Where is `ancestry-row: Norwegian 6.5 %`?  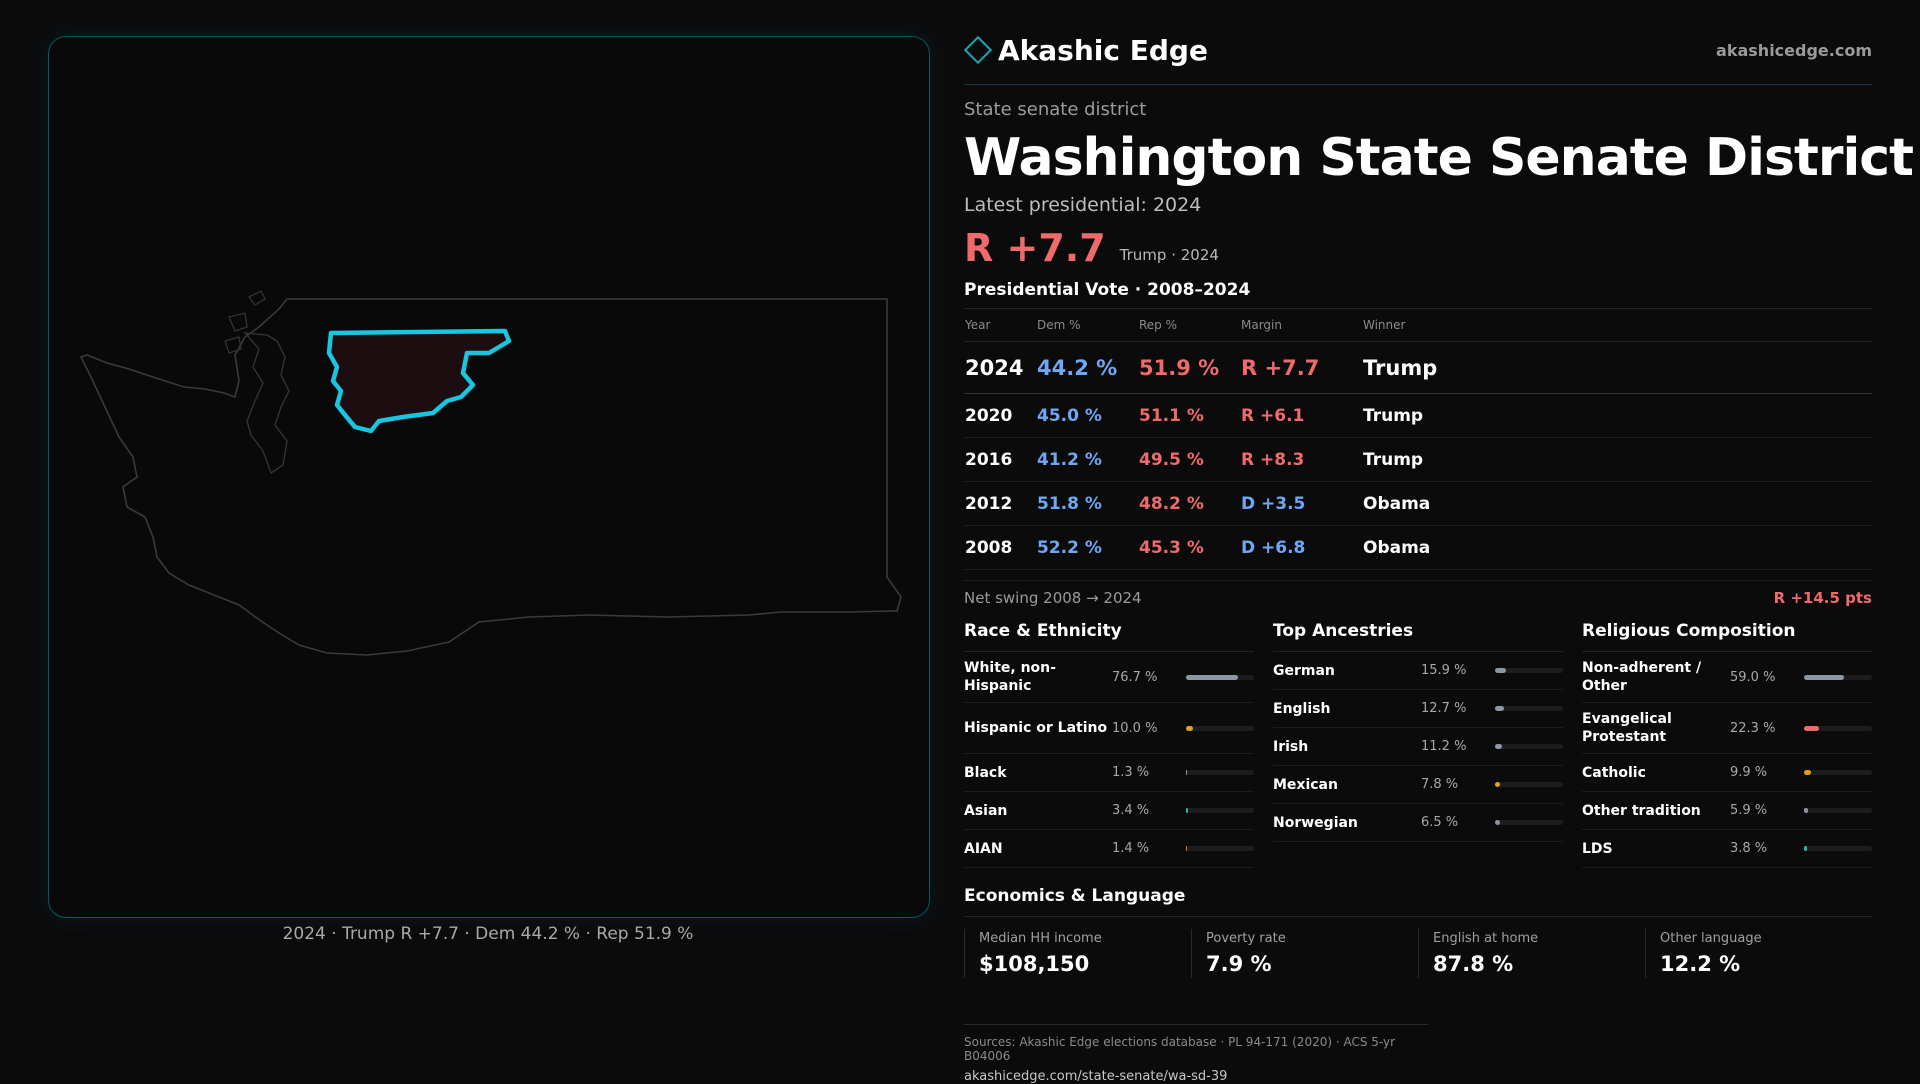
ancestry-row: Norwegian 6.5 % is located at coordinates (1418, 823).